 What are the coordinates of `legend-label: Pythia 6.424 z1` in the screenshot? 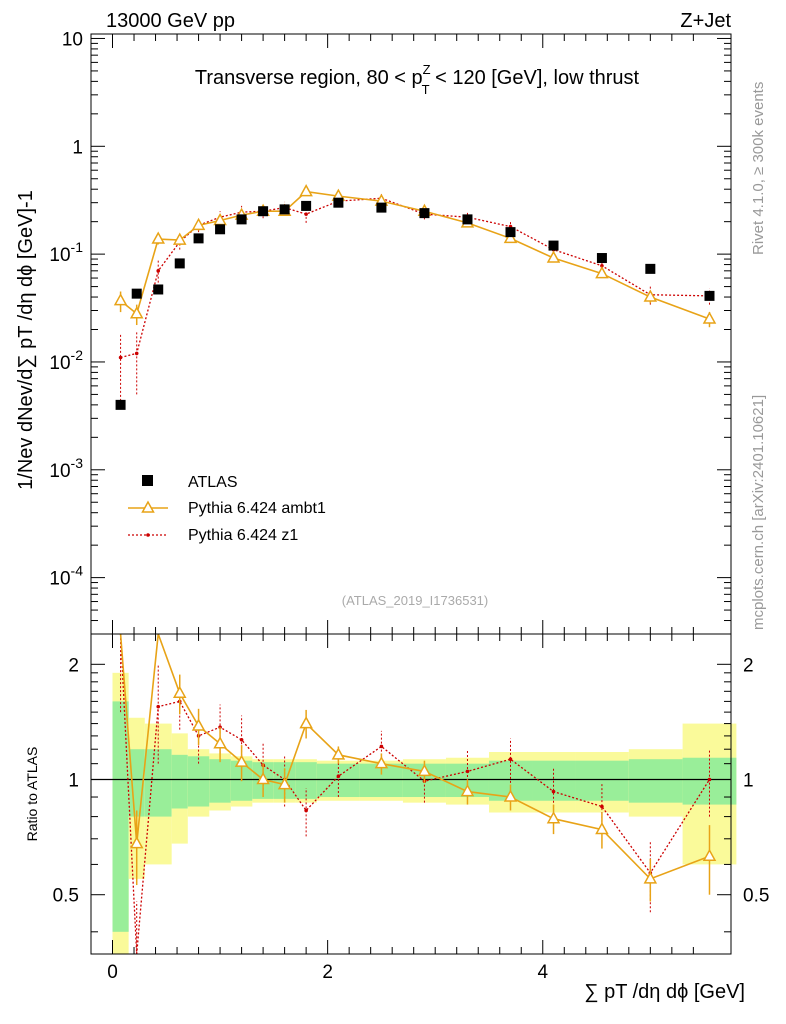 It's located at (243, 535).